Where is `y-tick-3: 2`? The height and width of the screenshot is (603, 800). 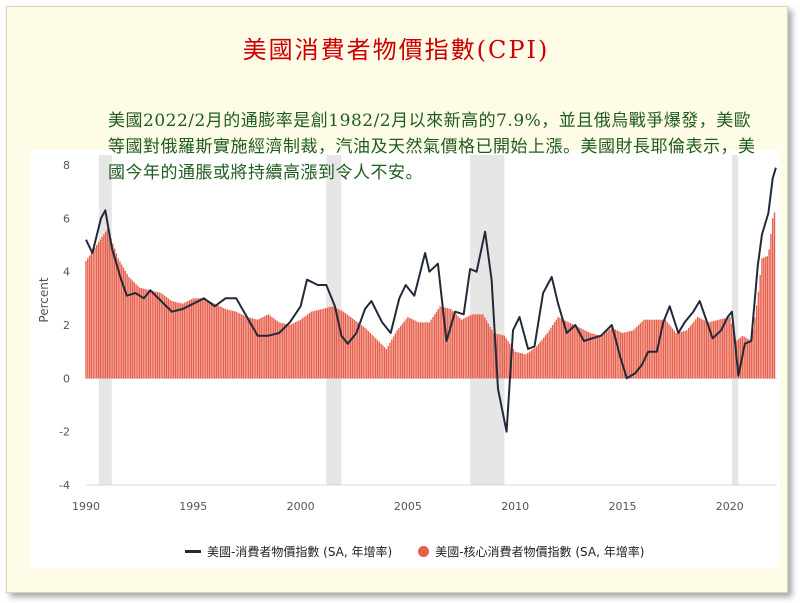
y-tick-3: 2 is located at coordinates (66, 325).